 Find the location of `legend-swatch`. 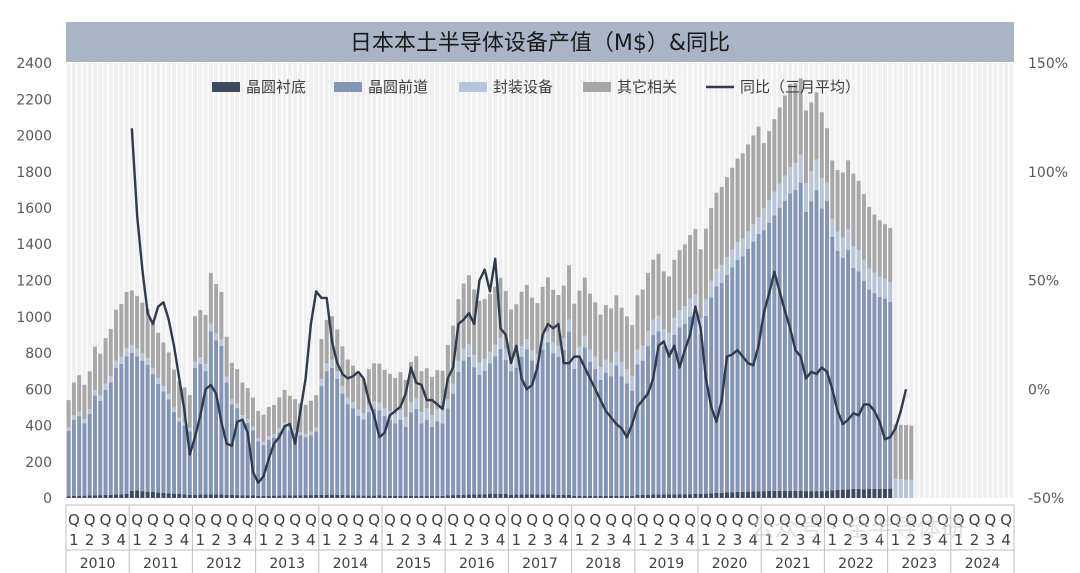

legend-swatch is located at coordinates (348, 87).